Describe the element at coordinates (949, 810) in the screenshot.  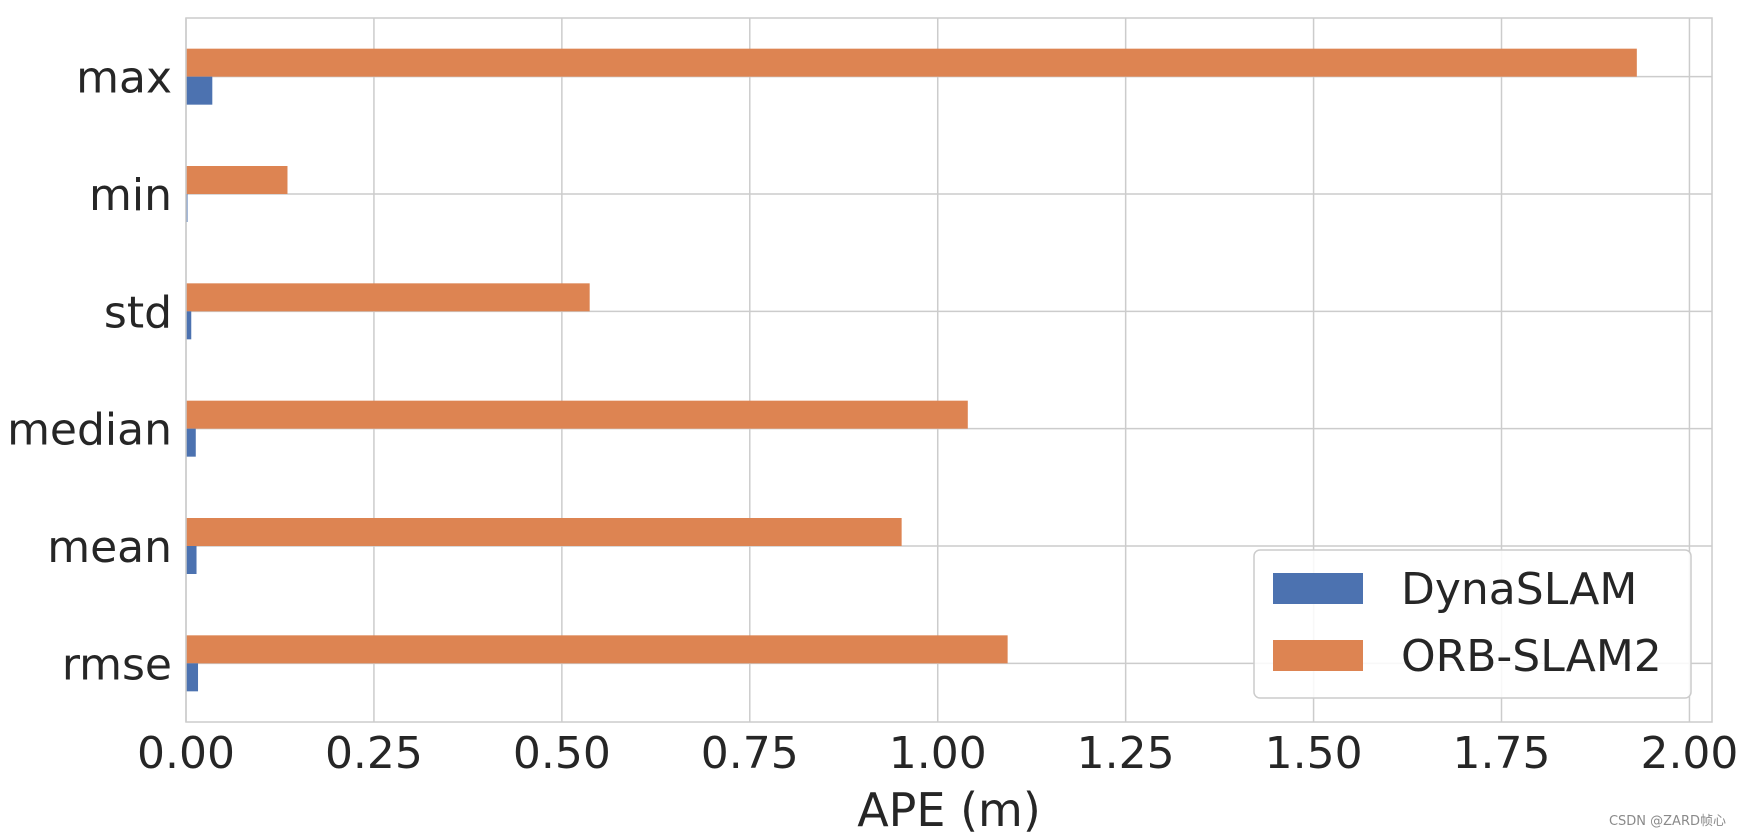
I see `x-axis-label: APE (m)` at that location.